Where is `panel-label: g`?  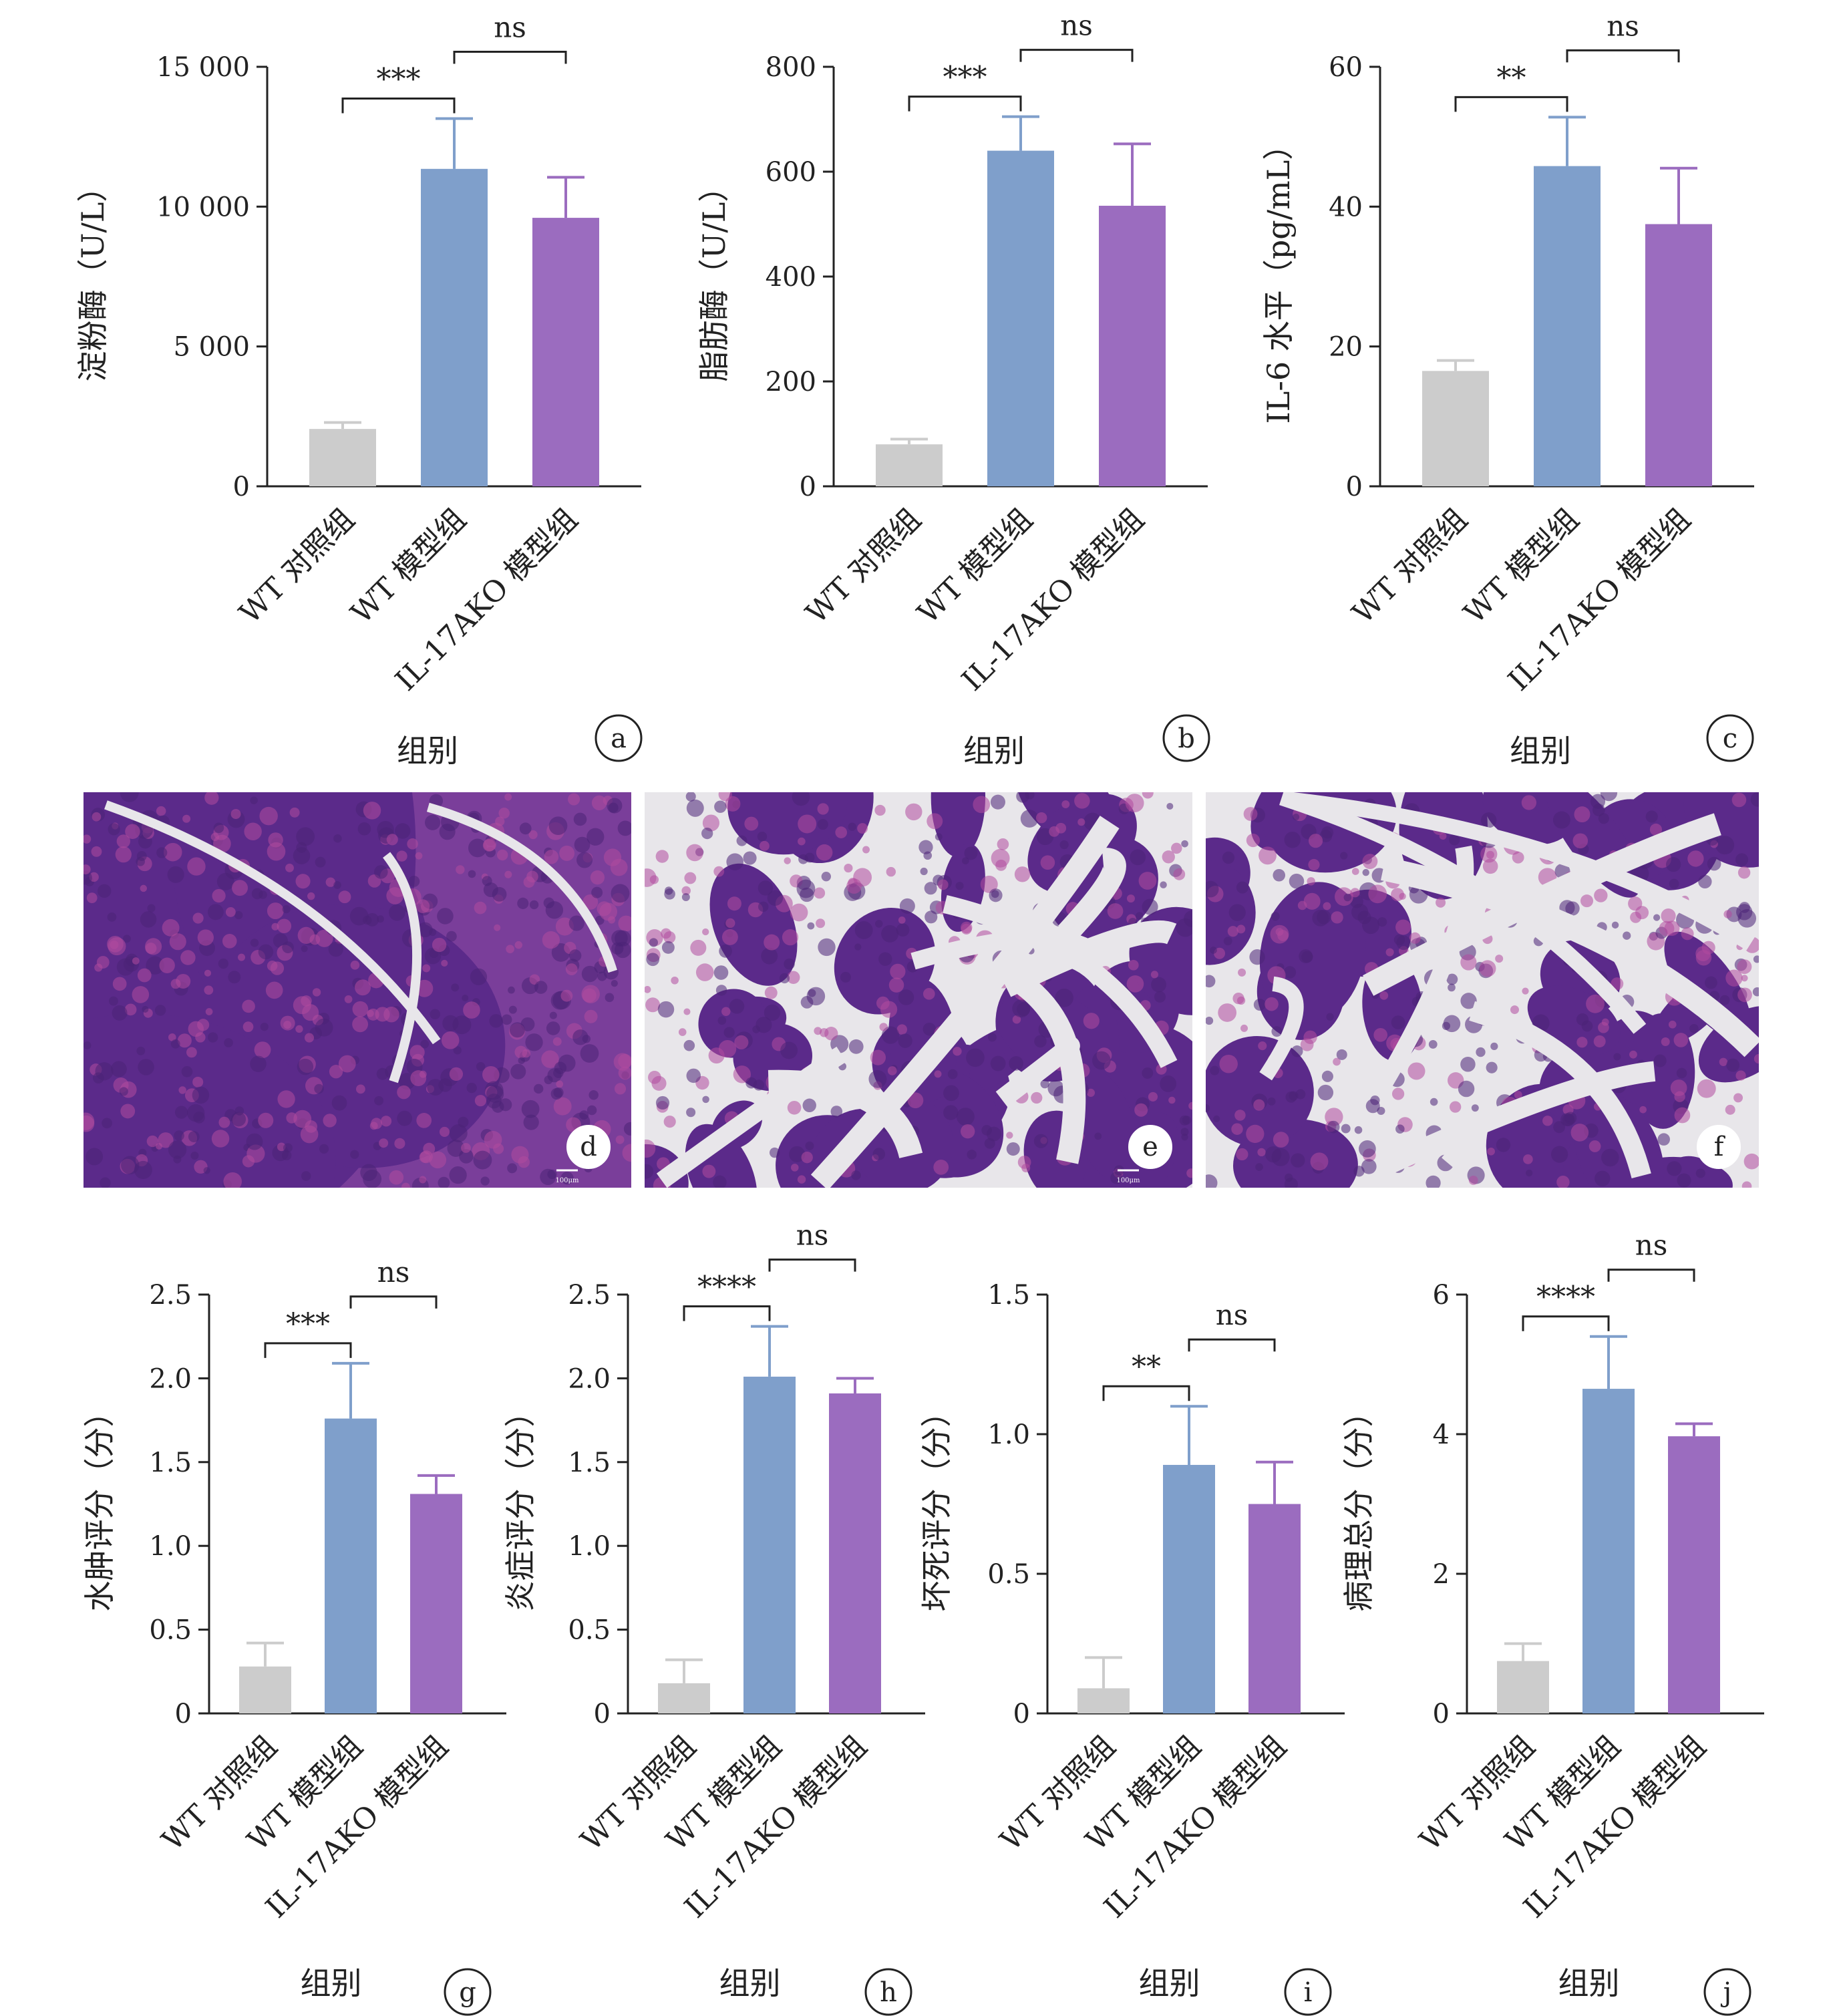 panel-label: g is located at coordinates (467, 1992).